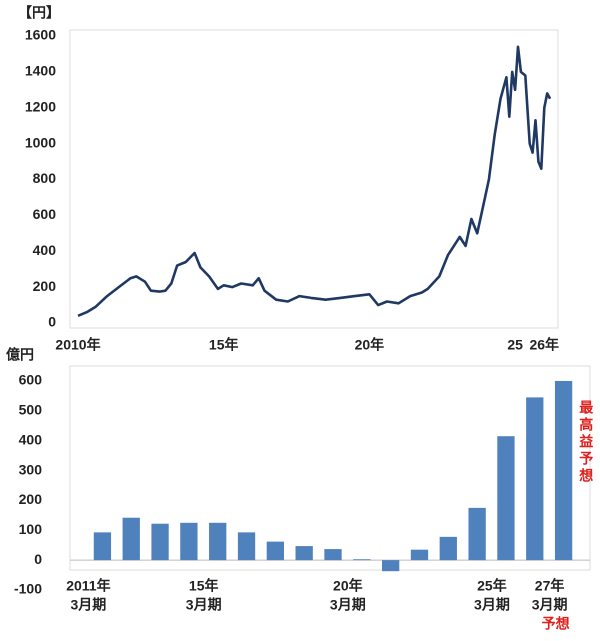 The width and height of the screenshot is (600, 641). What do you see at coordinates (556, 624) in the screenshot?
I see `forecast-label: 予想` at bounding box center [556, 624].